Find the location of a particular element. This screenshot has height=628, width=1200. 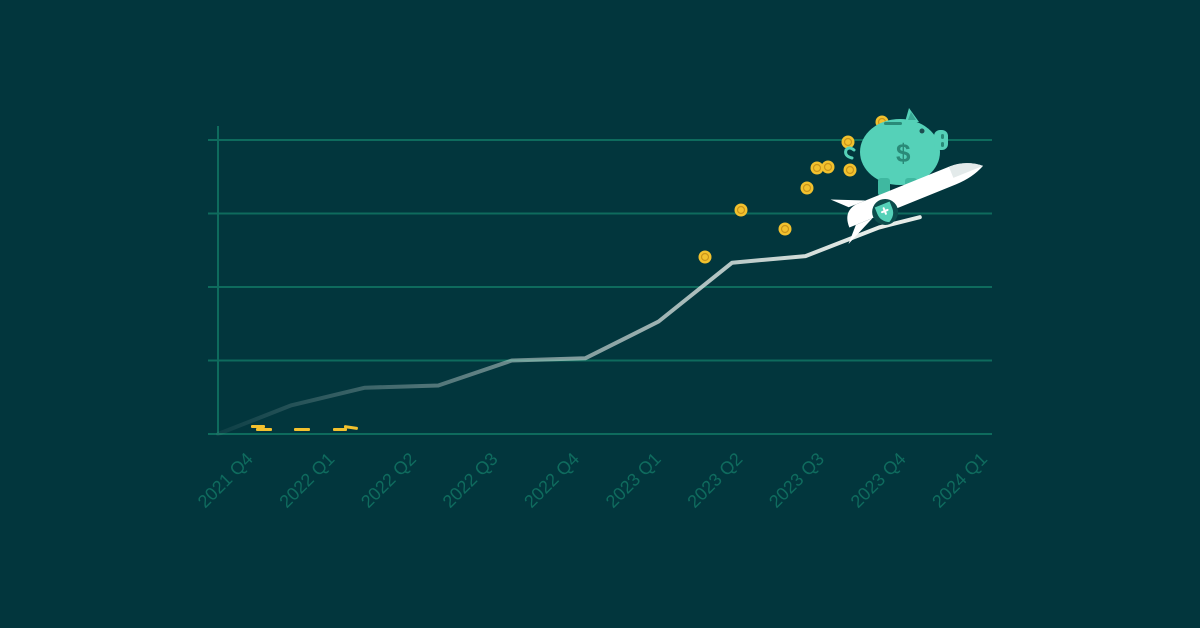

x-tick-label: 2022 Q2 is located at coordinates (388, 480).